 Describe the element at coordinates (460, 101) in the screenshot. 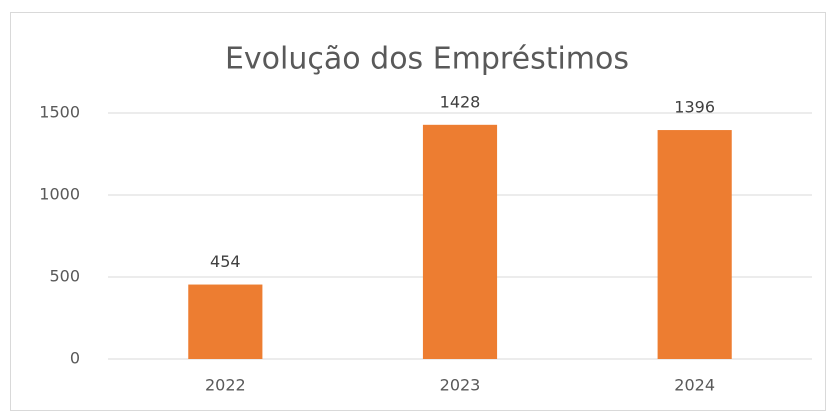

I see `data-label: 1428` at that location.